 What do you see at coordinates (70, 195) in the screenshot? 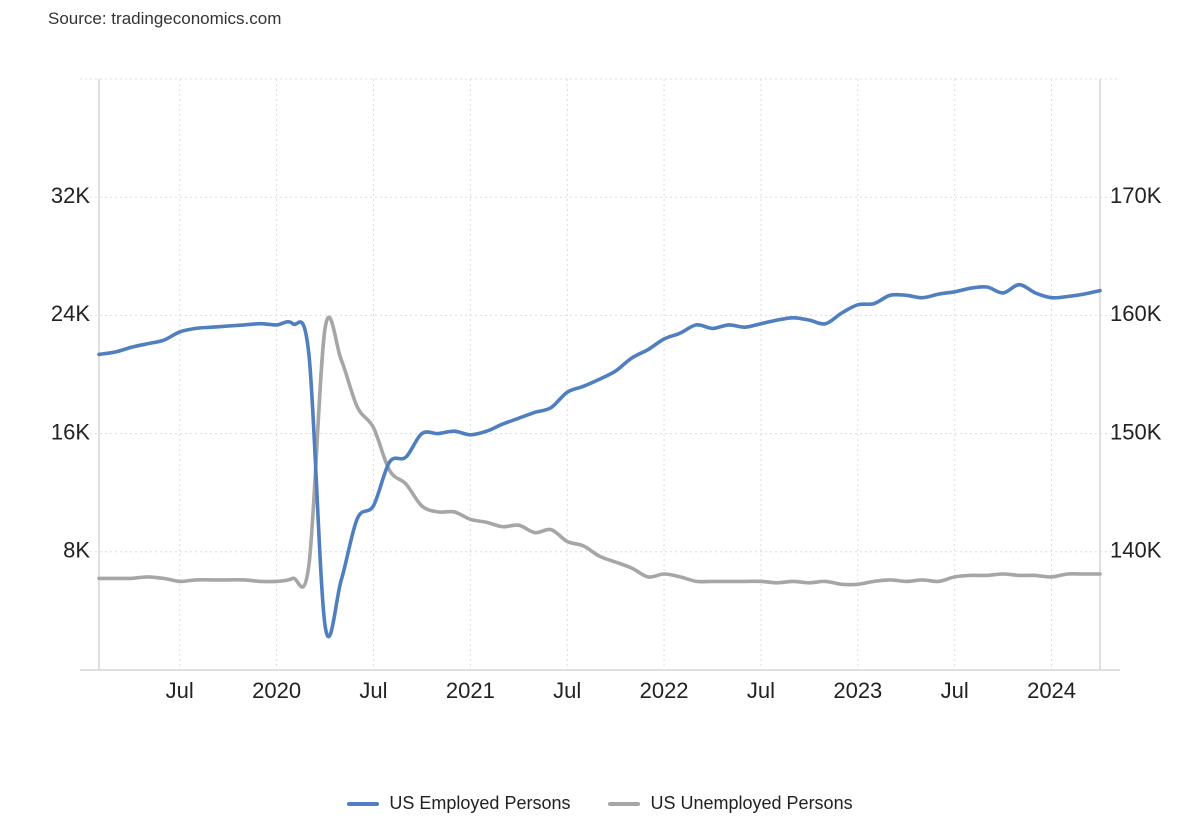
I see `y-left-tick-label: 32K` at bounding box center [70, 195].